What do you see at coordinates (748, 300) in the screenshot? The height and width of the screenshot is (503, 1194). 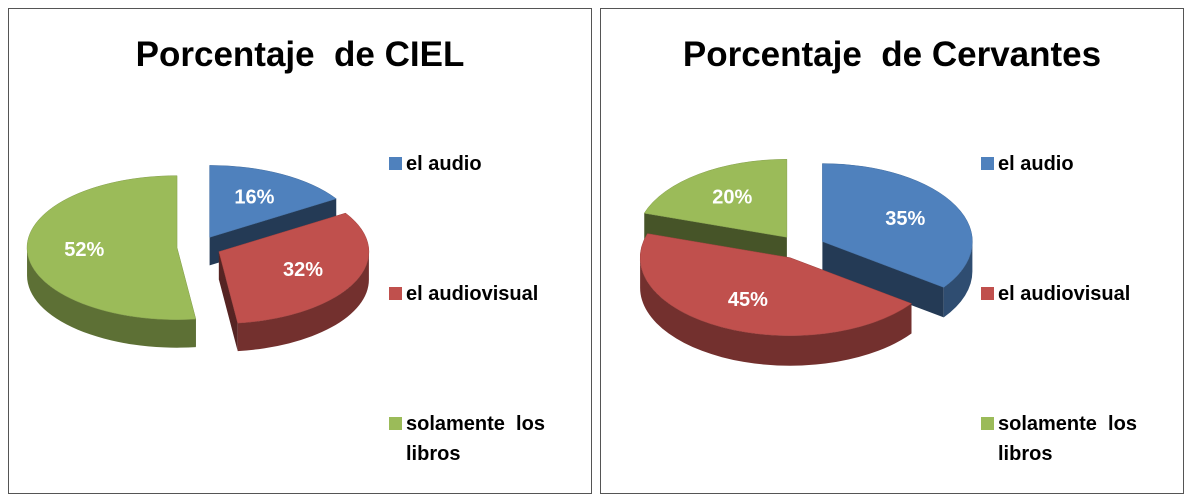 I see `slice-label: 45%` at bounding box center [748, 300].